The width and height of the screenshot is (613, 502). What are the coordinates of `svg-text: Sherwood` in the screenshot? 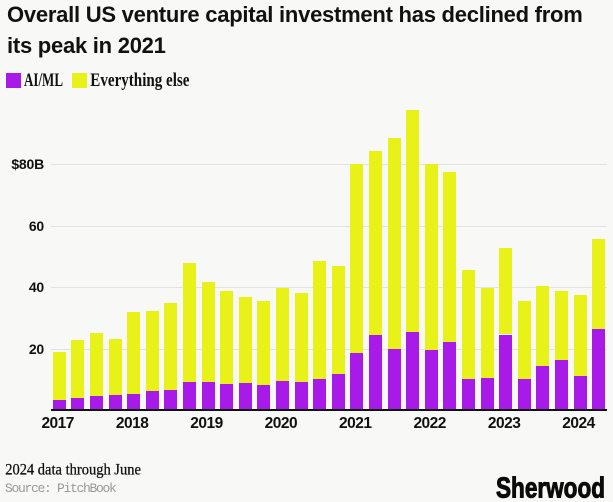 It's located at (550, 487).